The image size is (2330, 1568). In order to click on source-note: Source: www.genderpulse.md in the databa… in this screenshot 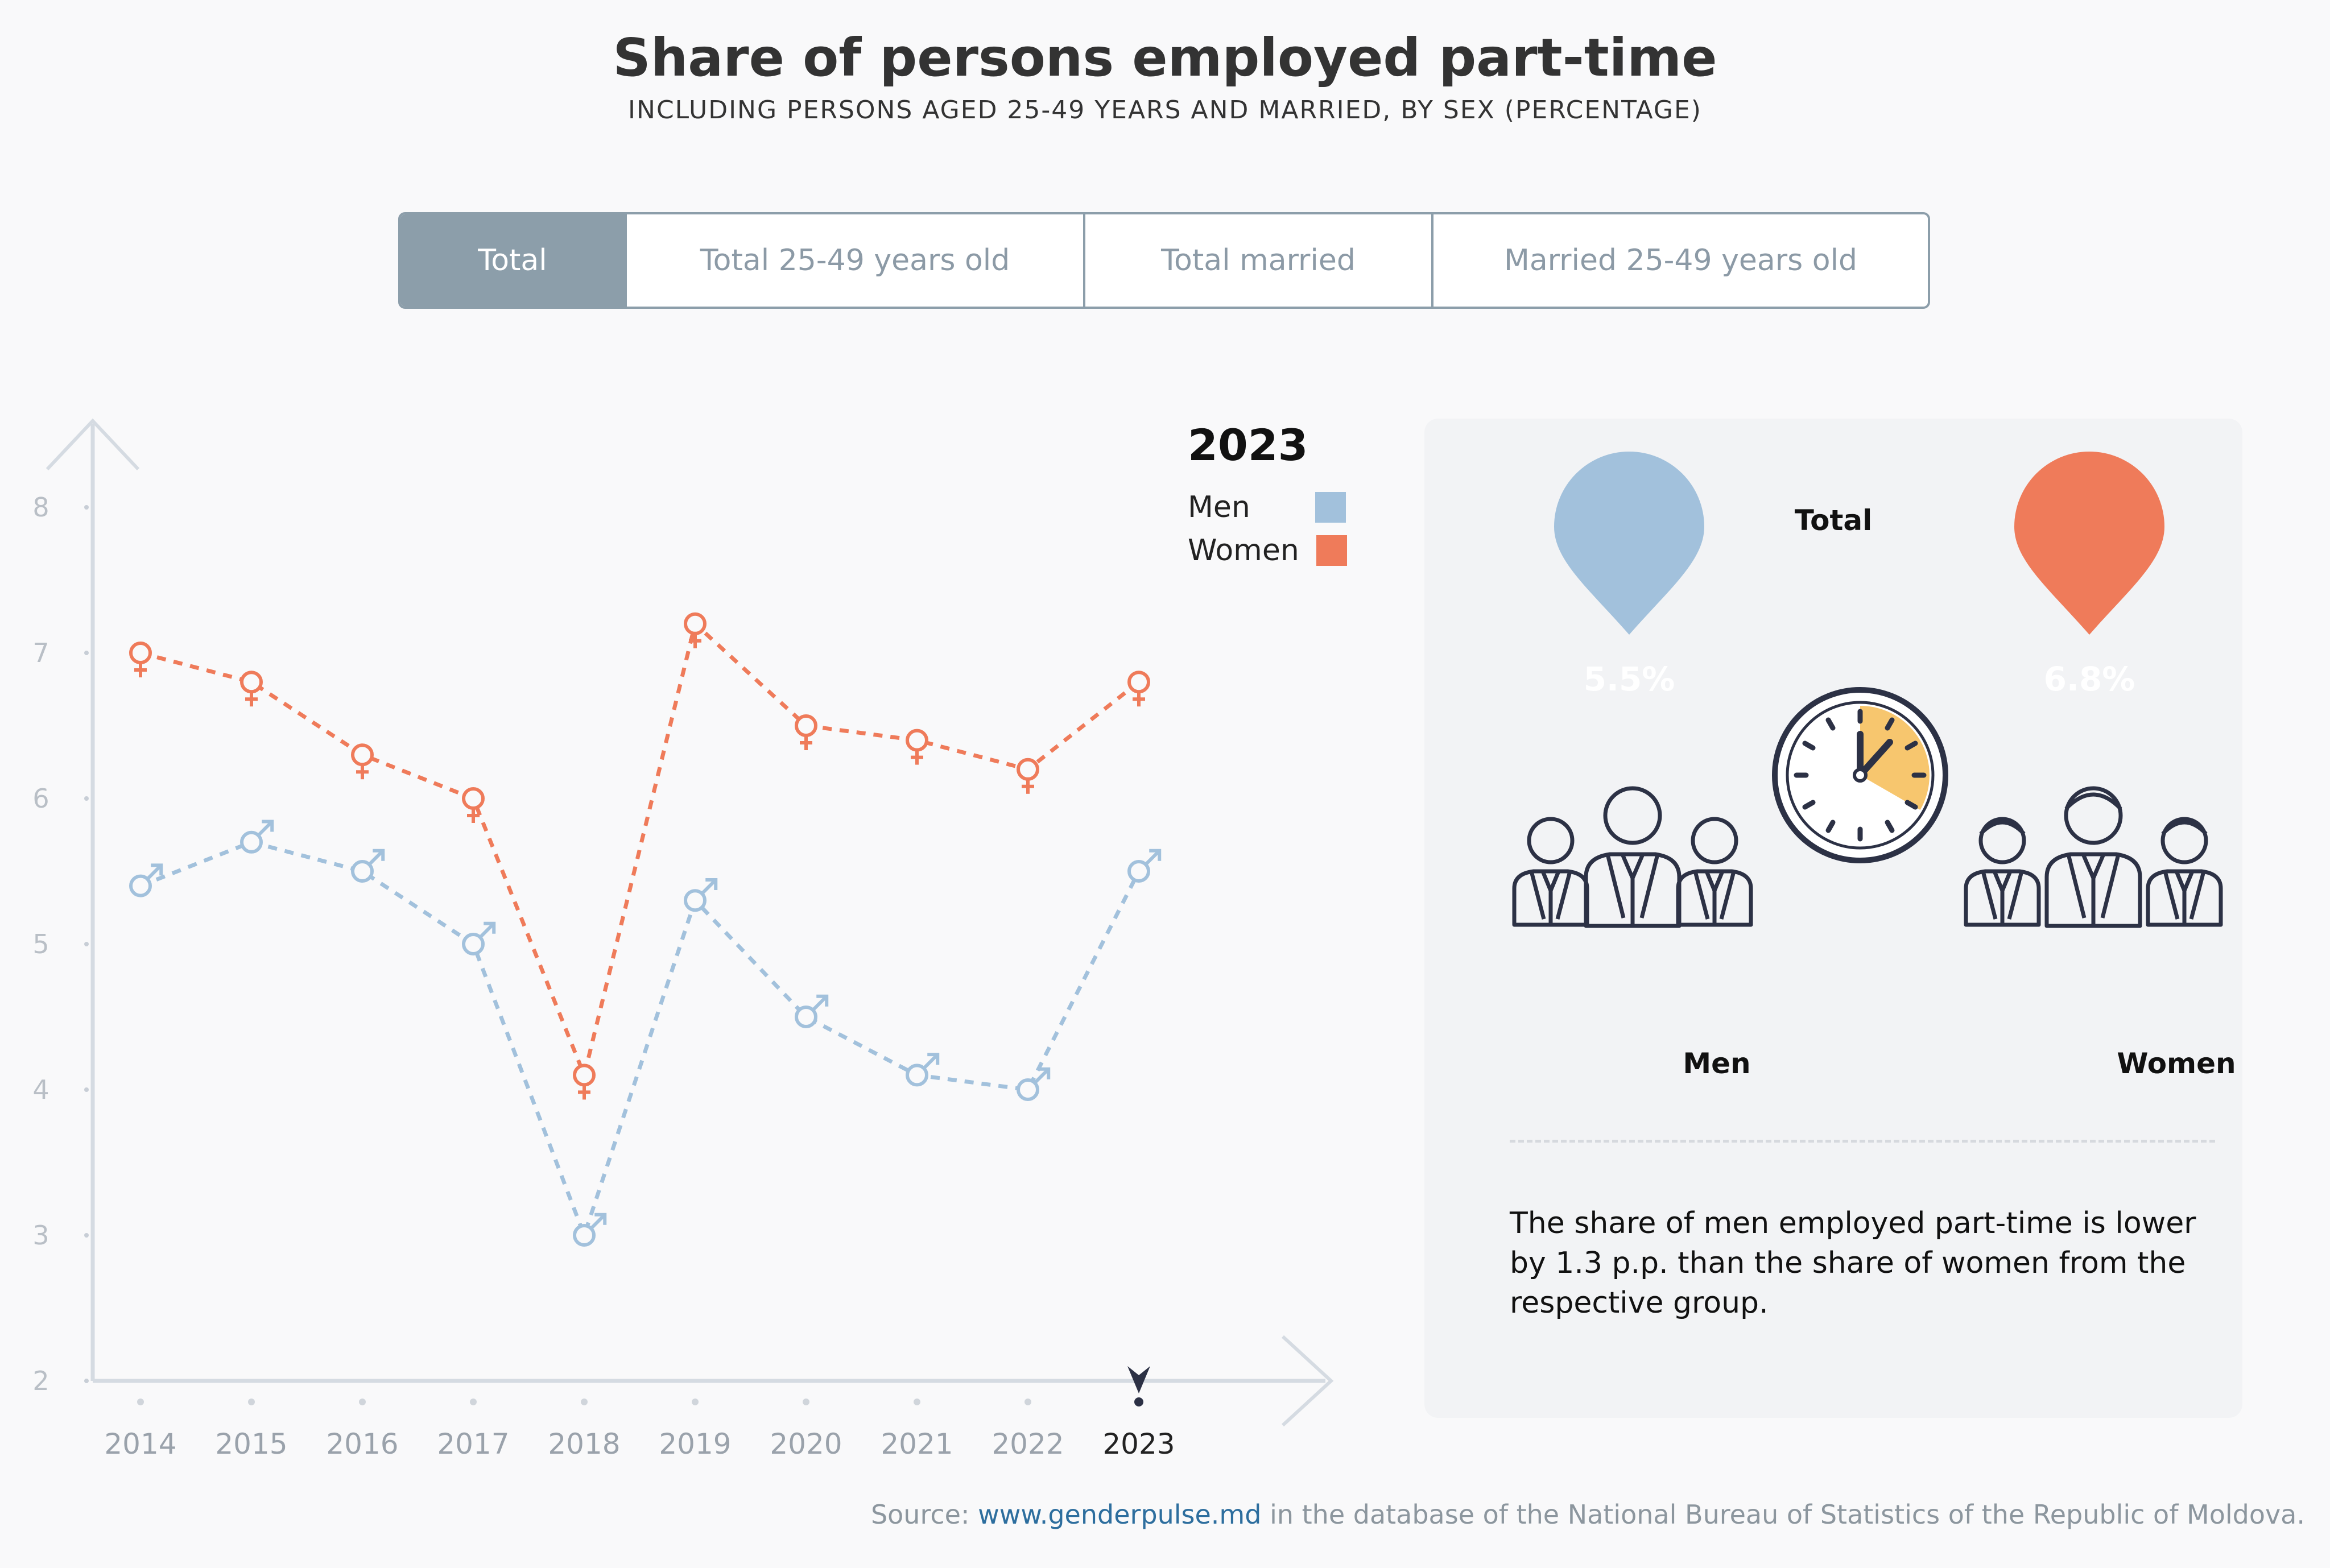, I will do `click(1588, 1514)`.